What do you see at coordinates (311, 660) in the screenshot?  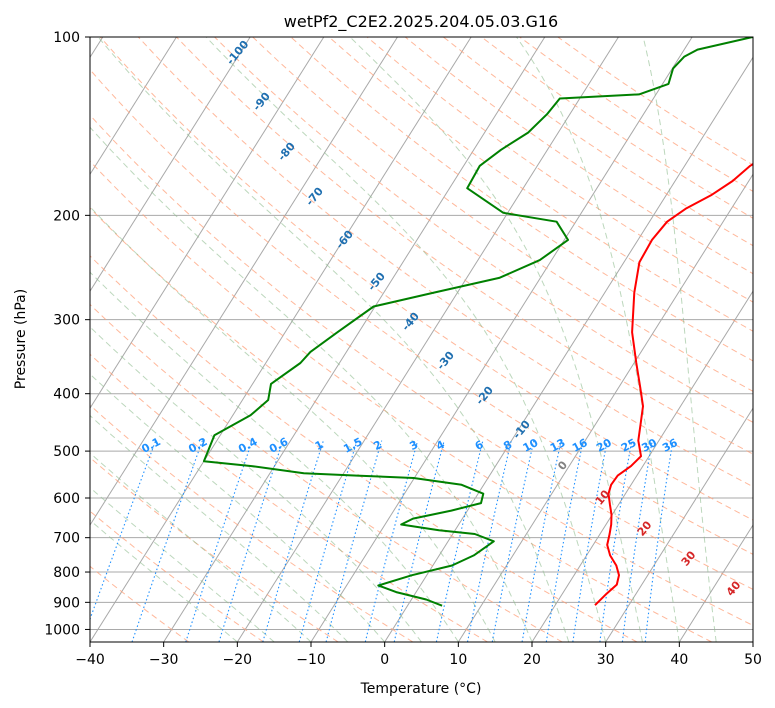 I see `x-tick-label: −10` at bounding box center [311, 660].